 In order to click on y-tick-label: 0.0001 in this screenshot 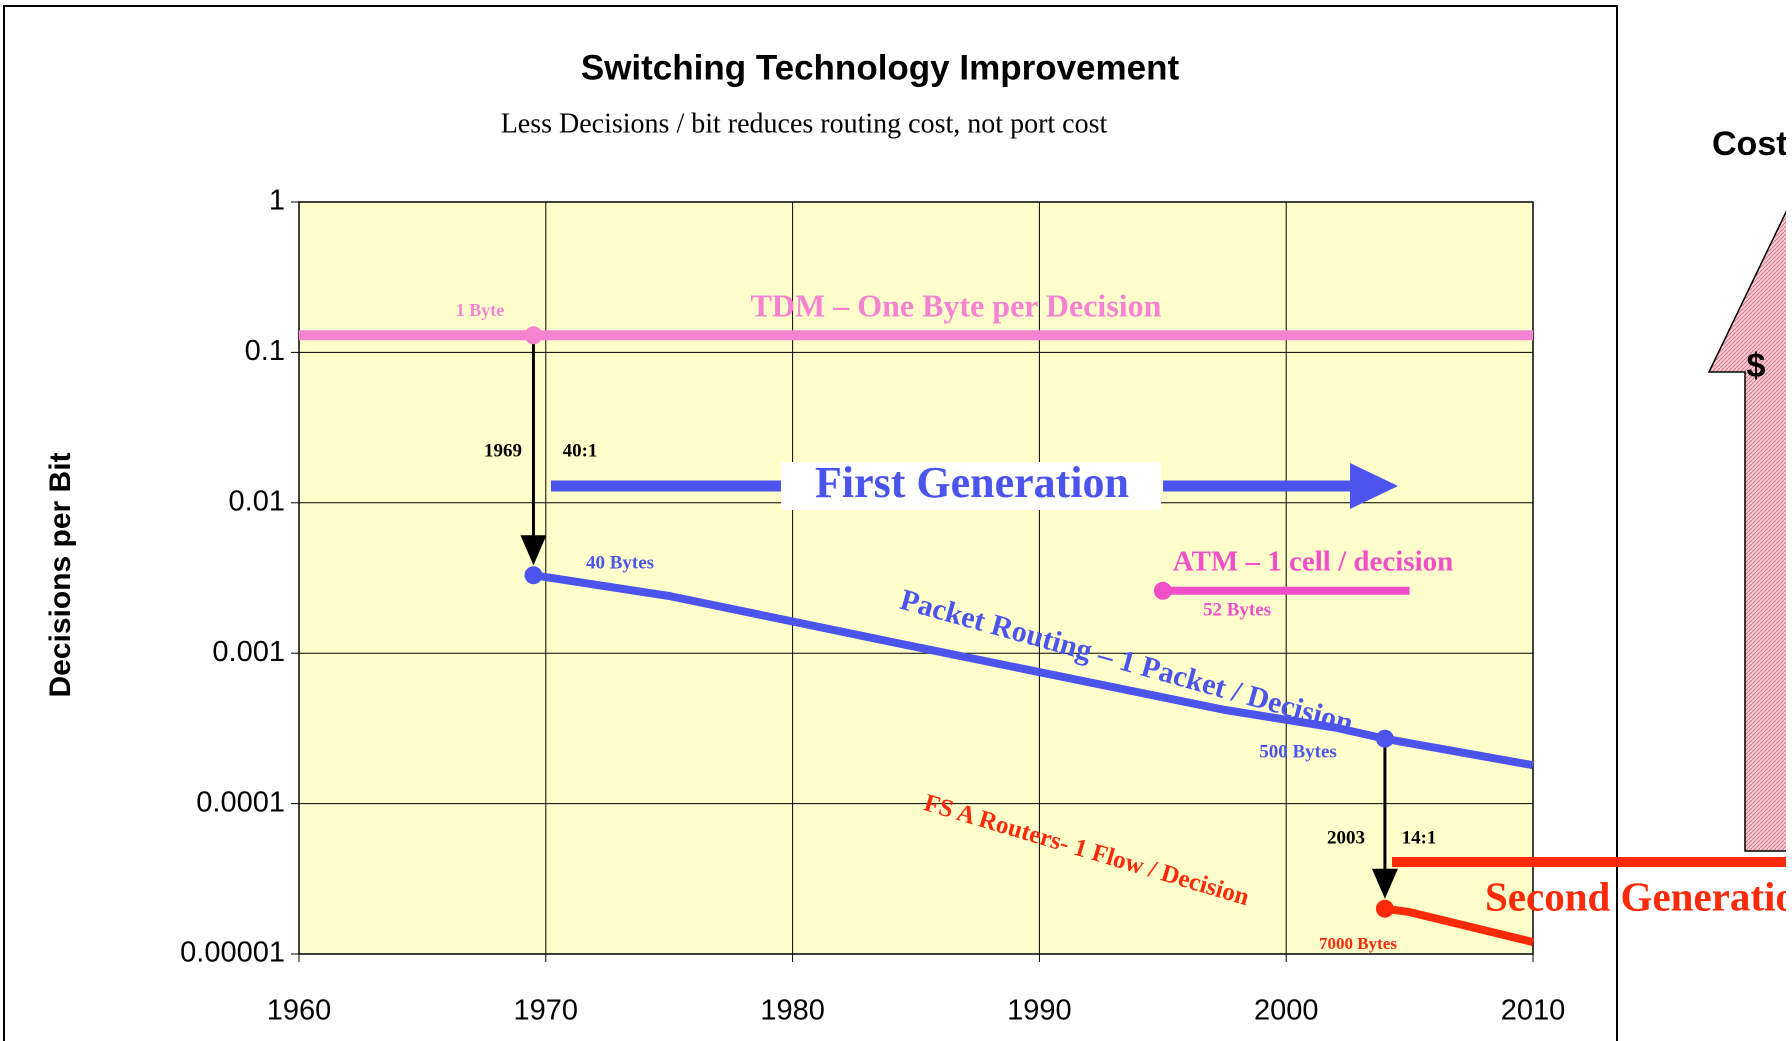, I will do `click(240, 802)`.